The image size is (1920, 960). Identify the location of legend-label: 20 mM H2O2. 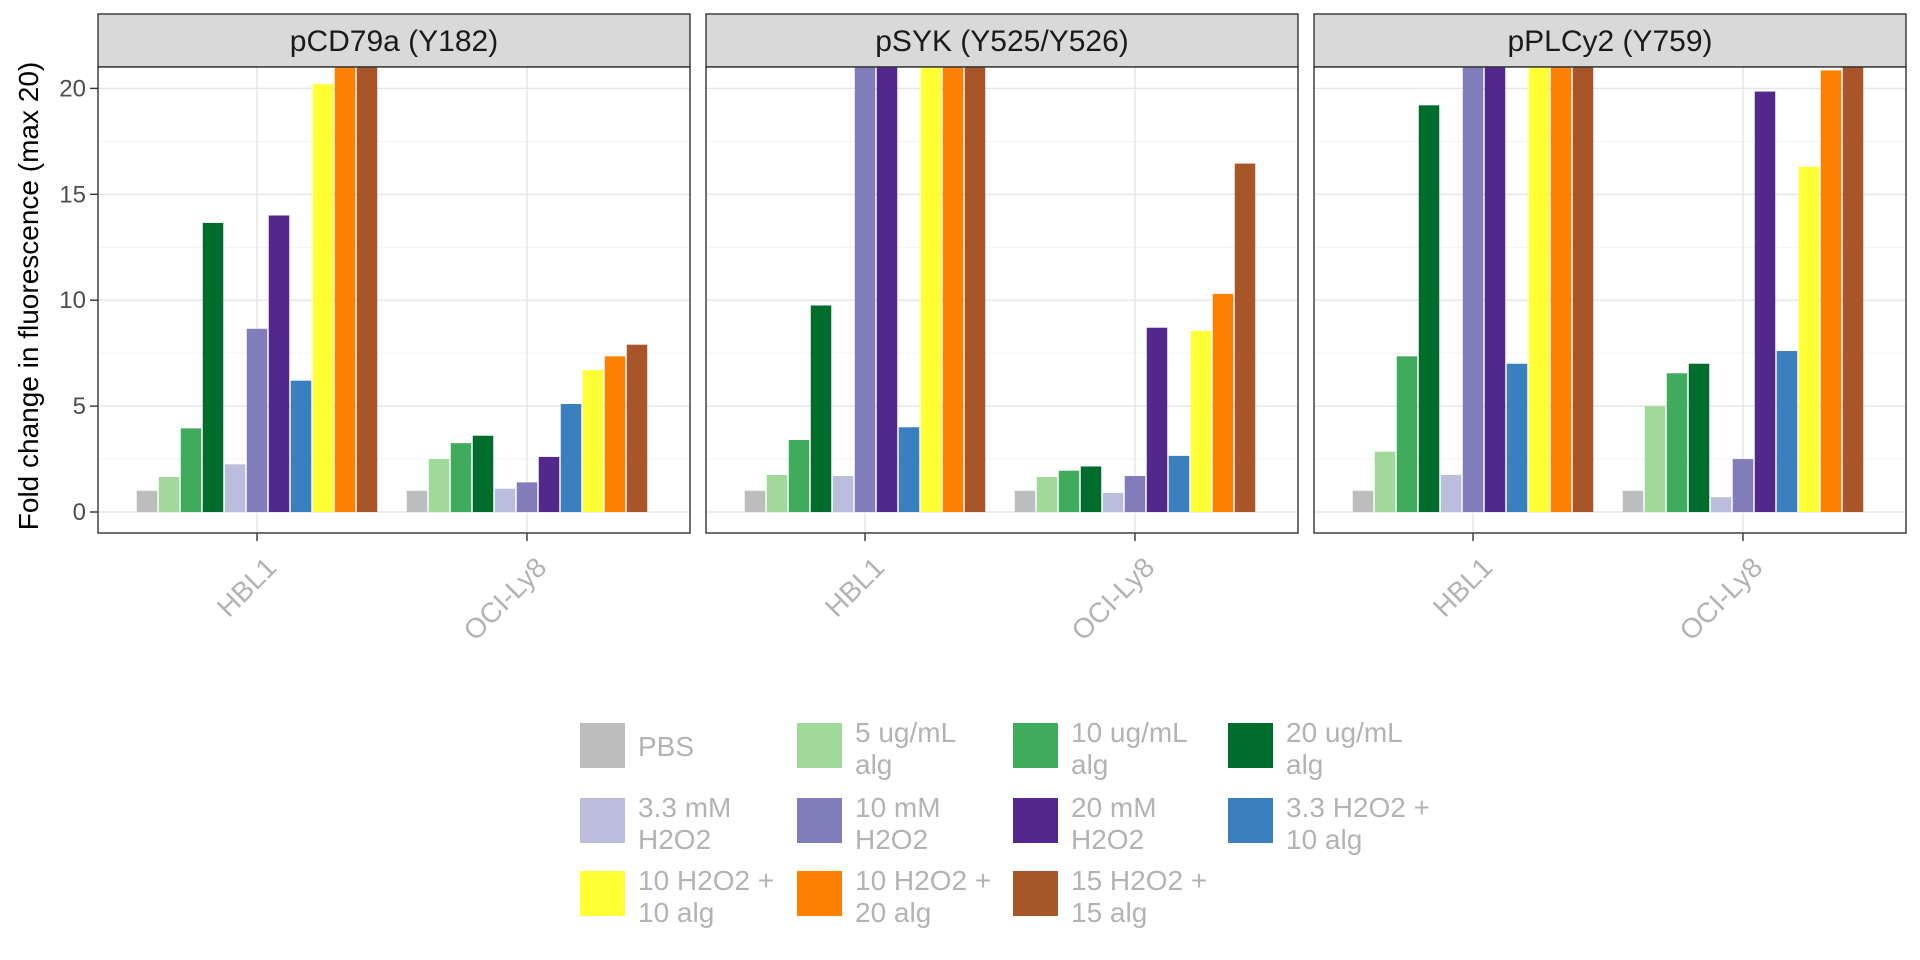
(1114, 823).